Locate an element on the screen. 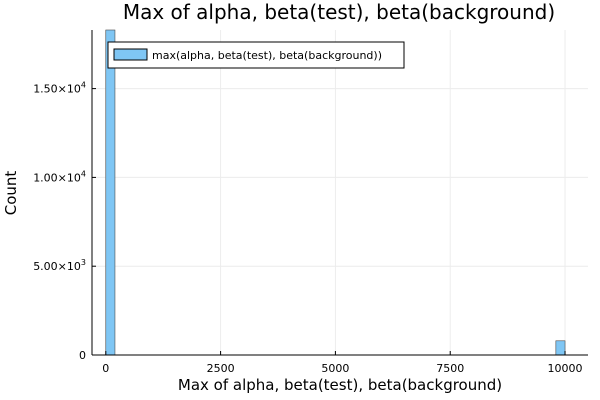 The image size is (600, 400). y-tick-label: 1.50×10⁴ is located at coordinates (59, 88).